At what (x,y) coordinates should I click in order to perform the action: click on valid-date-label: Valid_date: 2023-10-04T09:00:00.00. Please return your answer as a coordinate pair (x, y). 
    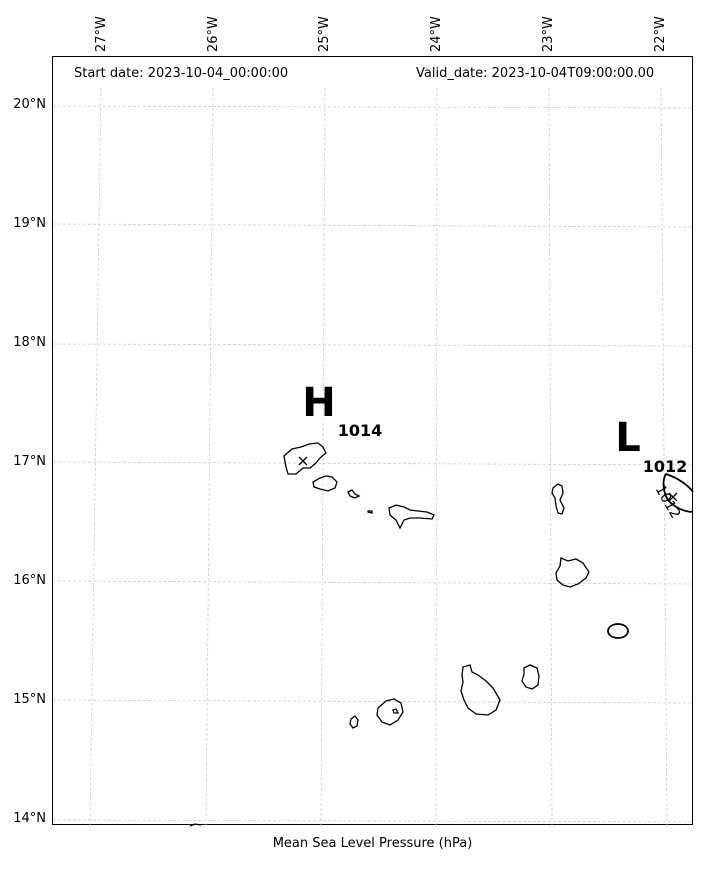
    Looking at the image, I should click on (535, 73).